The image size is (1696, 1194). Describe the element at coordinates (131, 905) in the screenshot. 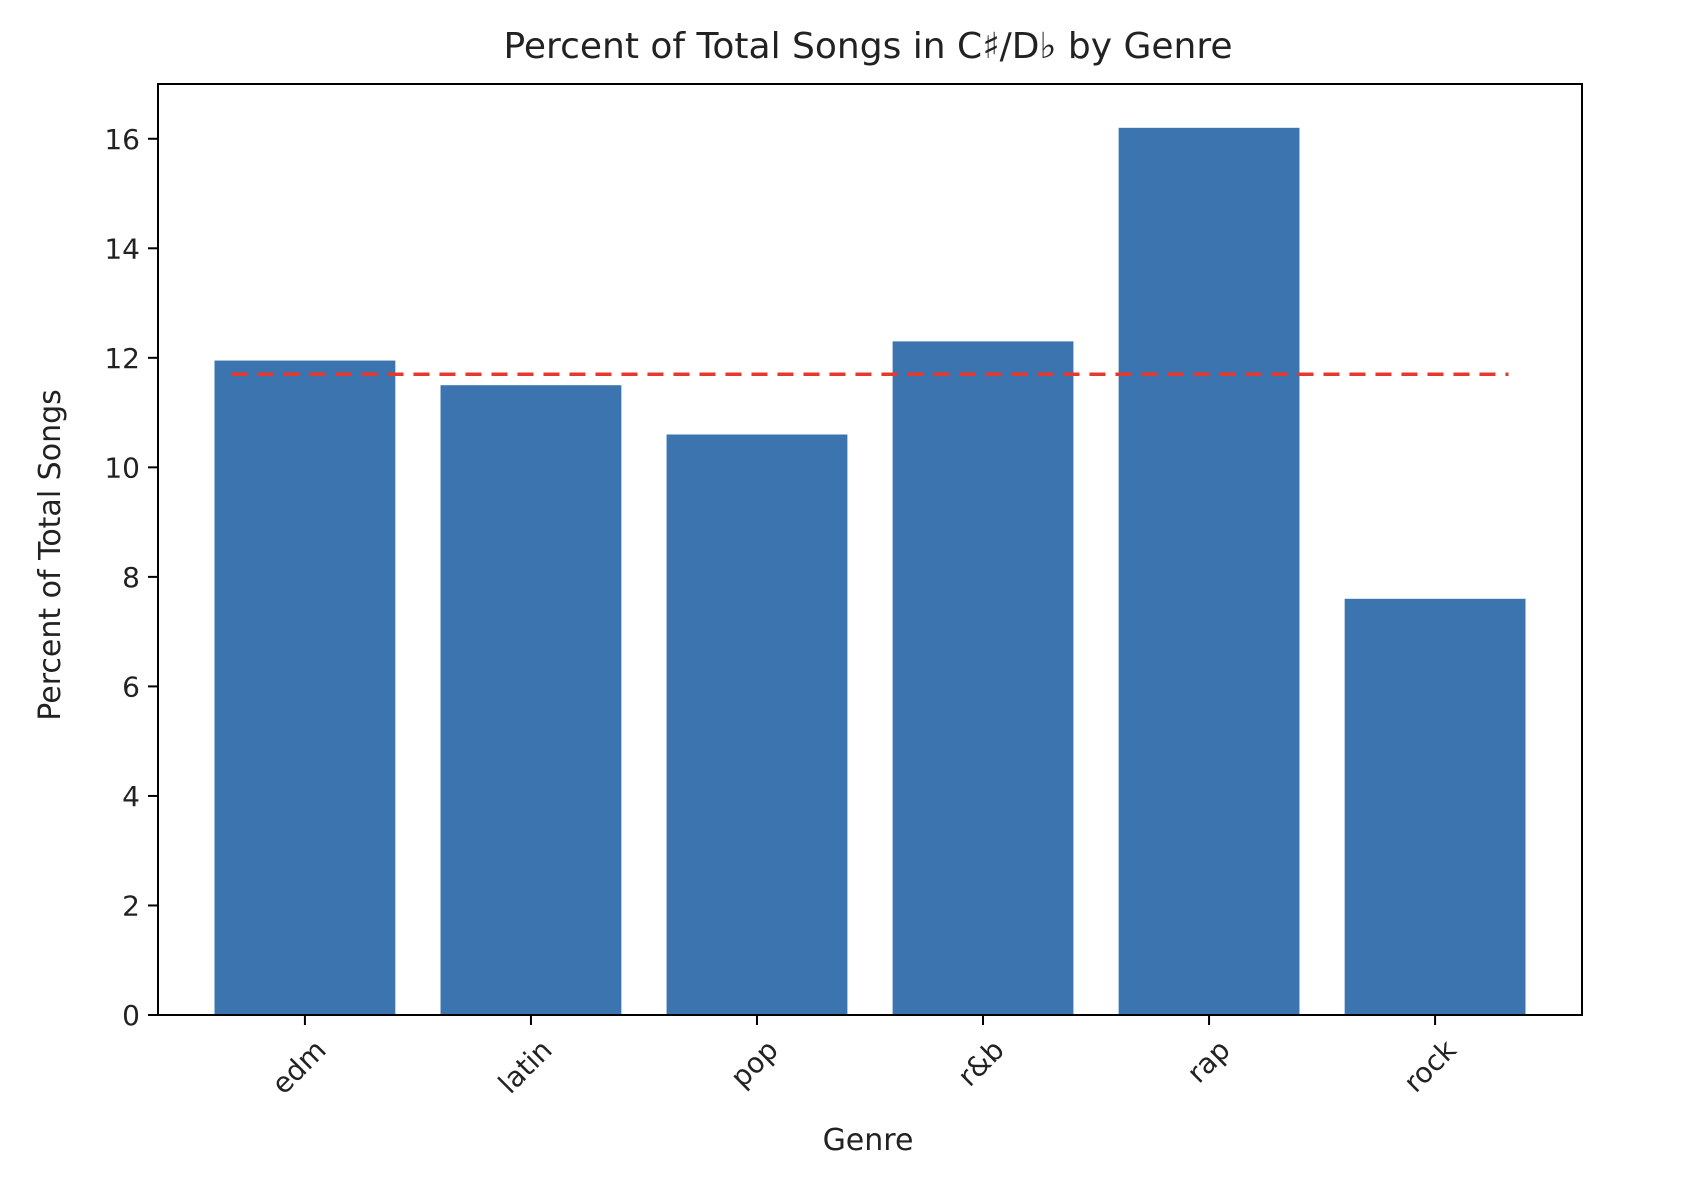

I see `y-tick-label: 2` at that location.